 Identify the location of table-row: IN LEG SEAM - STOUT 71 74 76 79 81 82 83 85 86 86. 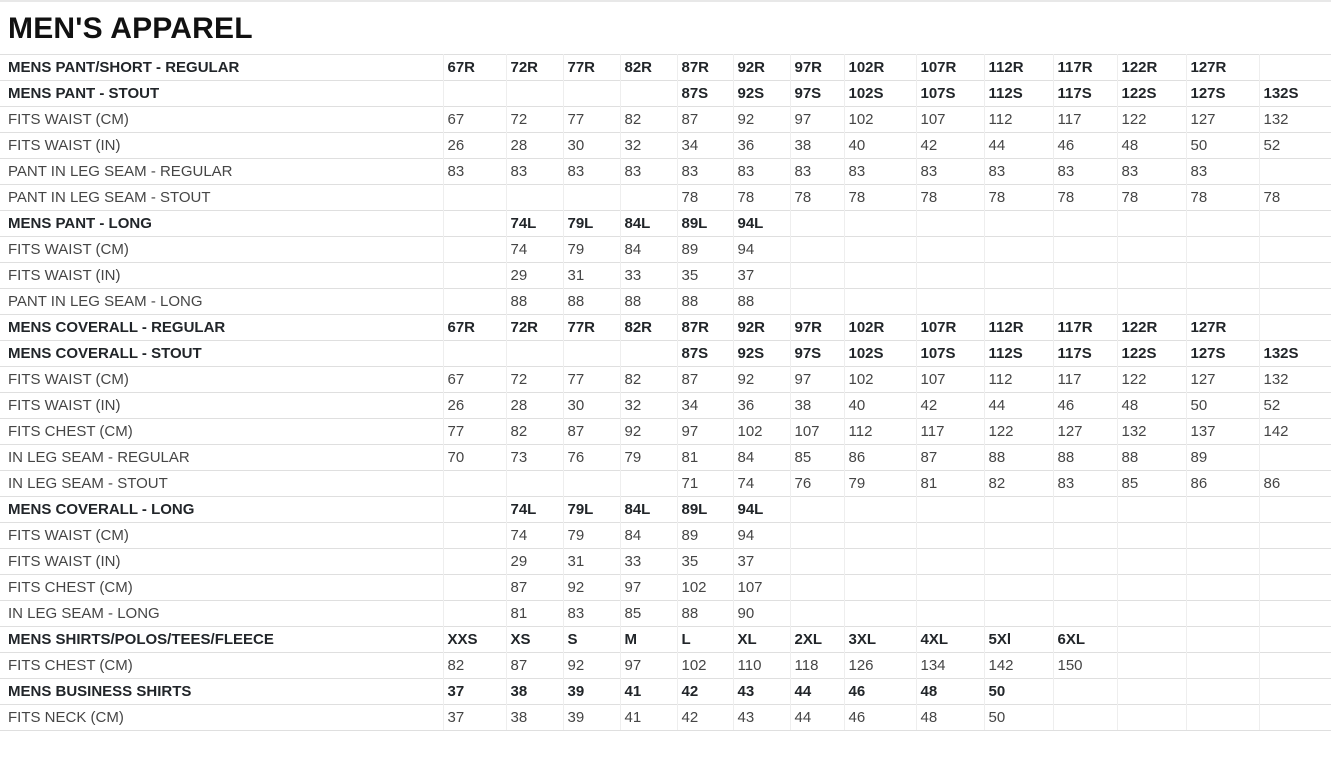
(665, 483).